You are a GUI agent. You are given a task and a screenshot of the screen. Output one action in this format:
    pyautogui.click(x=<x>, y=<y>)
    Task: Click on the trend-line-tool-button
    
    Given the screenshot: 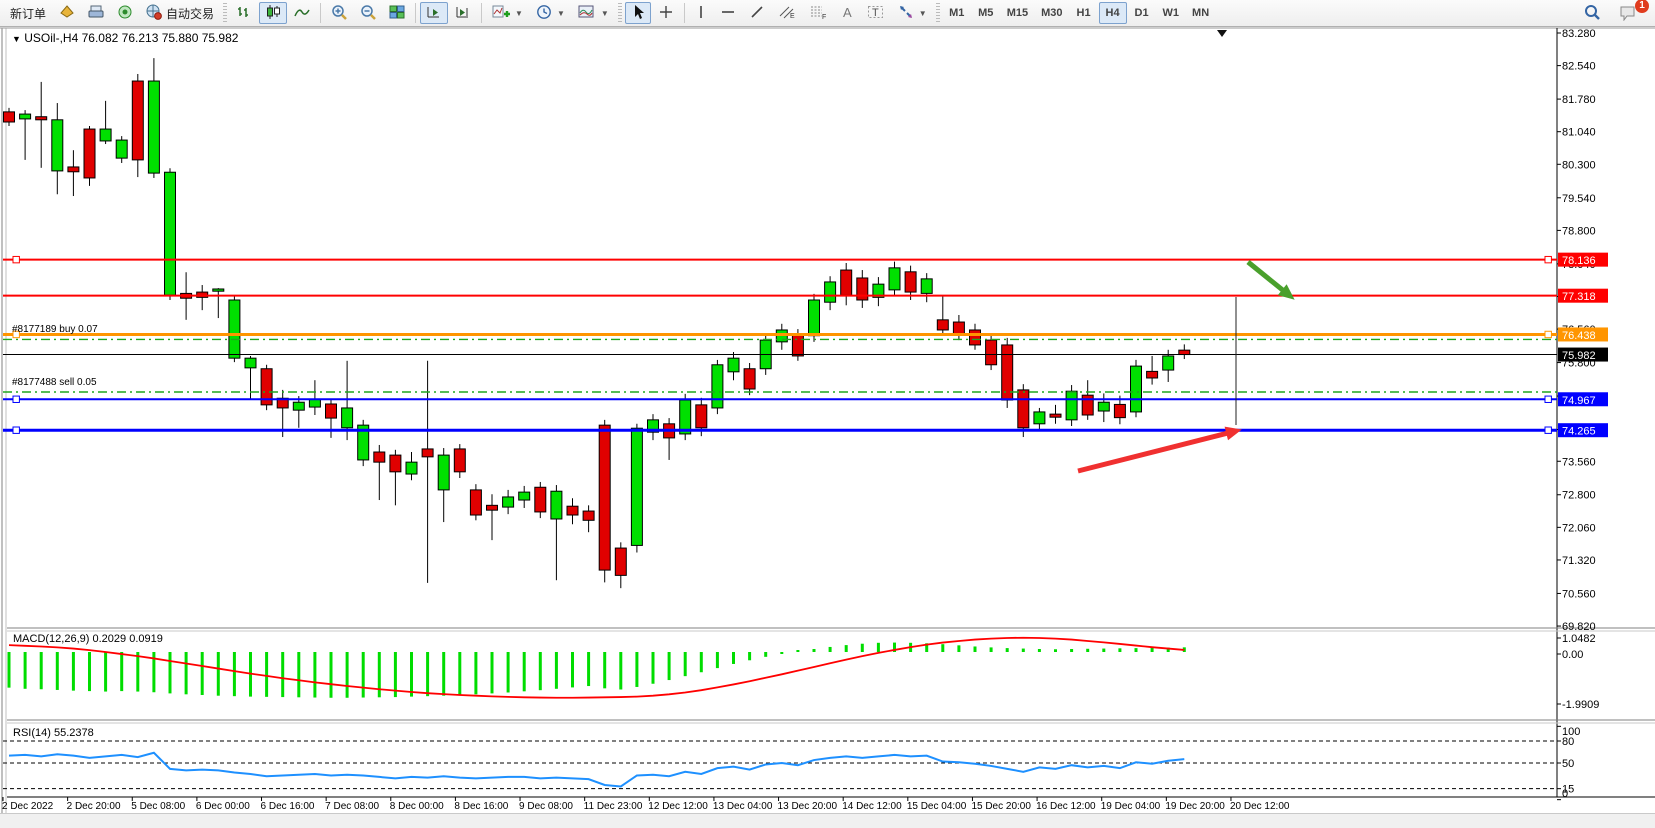 What is the action you would take?
    pyautogui.click(x=757, y=13)
    